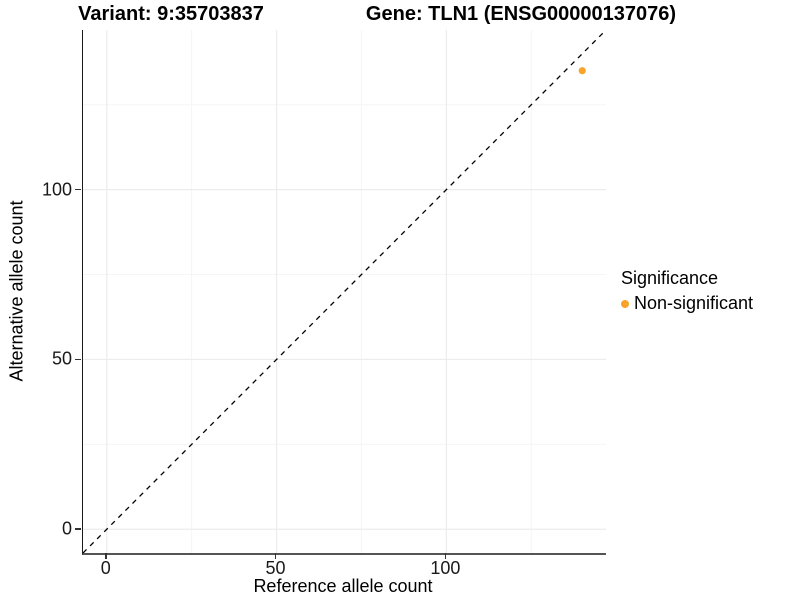 The width and height of the screenshot is (800, 600). What do you see at coordinates (445, 568) in the screenshot?
I see `x-tick-label: 100` at bounding box center [445, 568].